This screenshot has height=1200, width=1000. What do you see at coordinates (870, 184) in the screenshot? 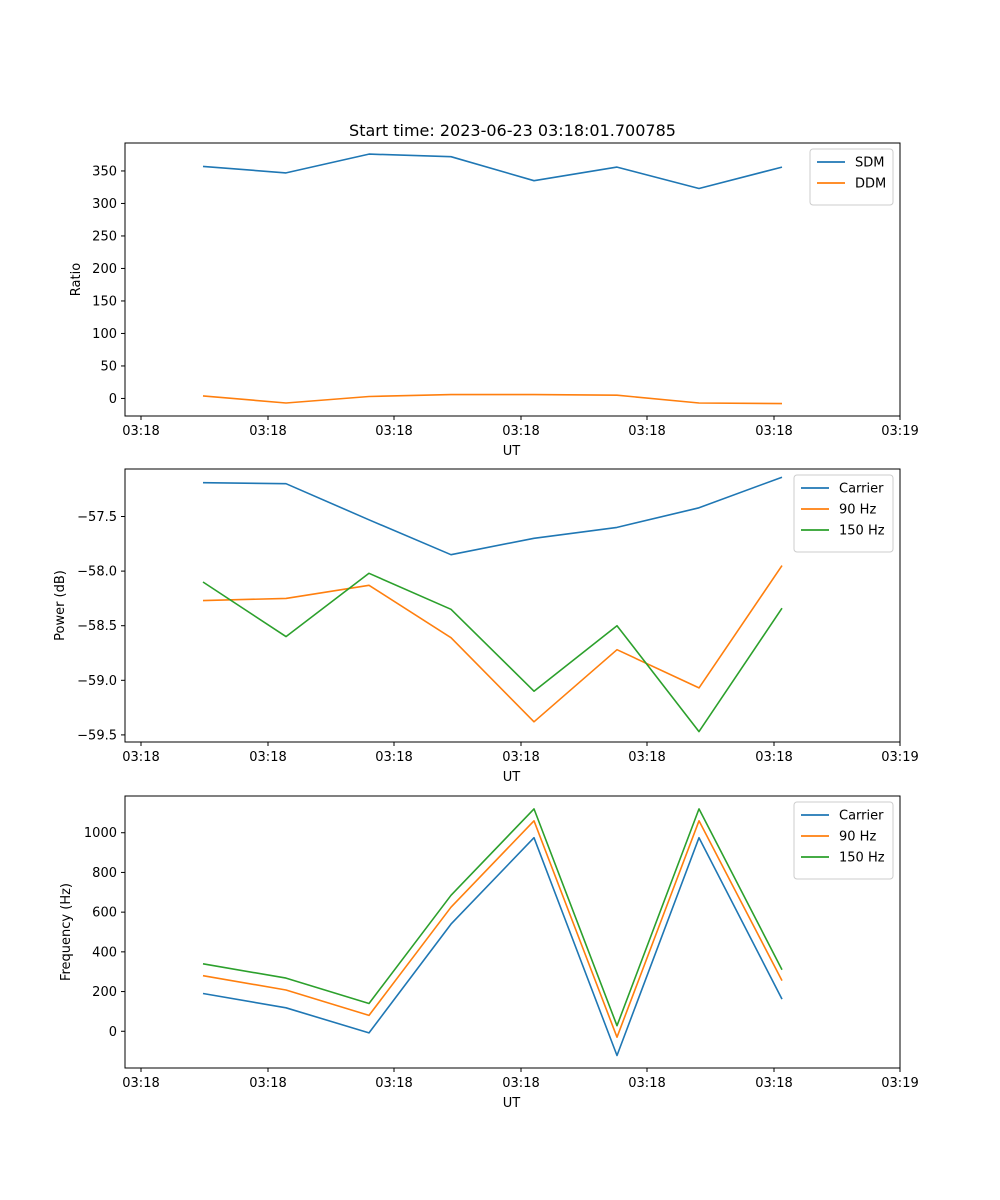
I see `legend-label: DDM` at bounding box center [870, 184].